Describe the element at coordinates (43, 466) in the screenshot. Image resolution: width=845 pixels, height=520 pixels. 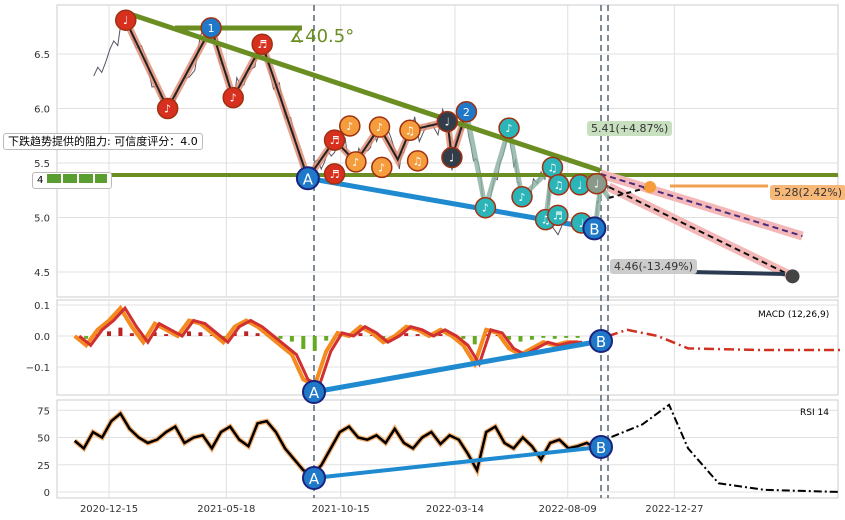
I see `rsi-tick-label: 25` at that location.